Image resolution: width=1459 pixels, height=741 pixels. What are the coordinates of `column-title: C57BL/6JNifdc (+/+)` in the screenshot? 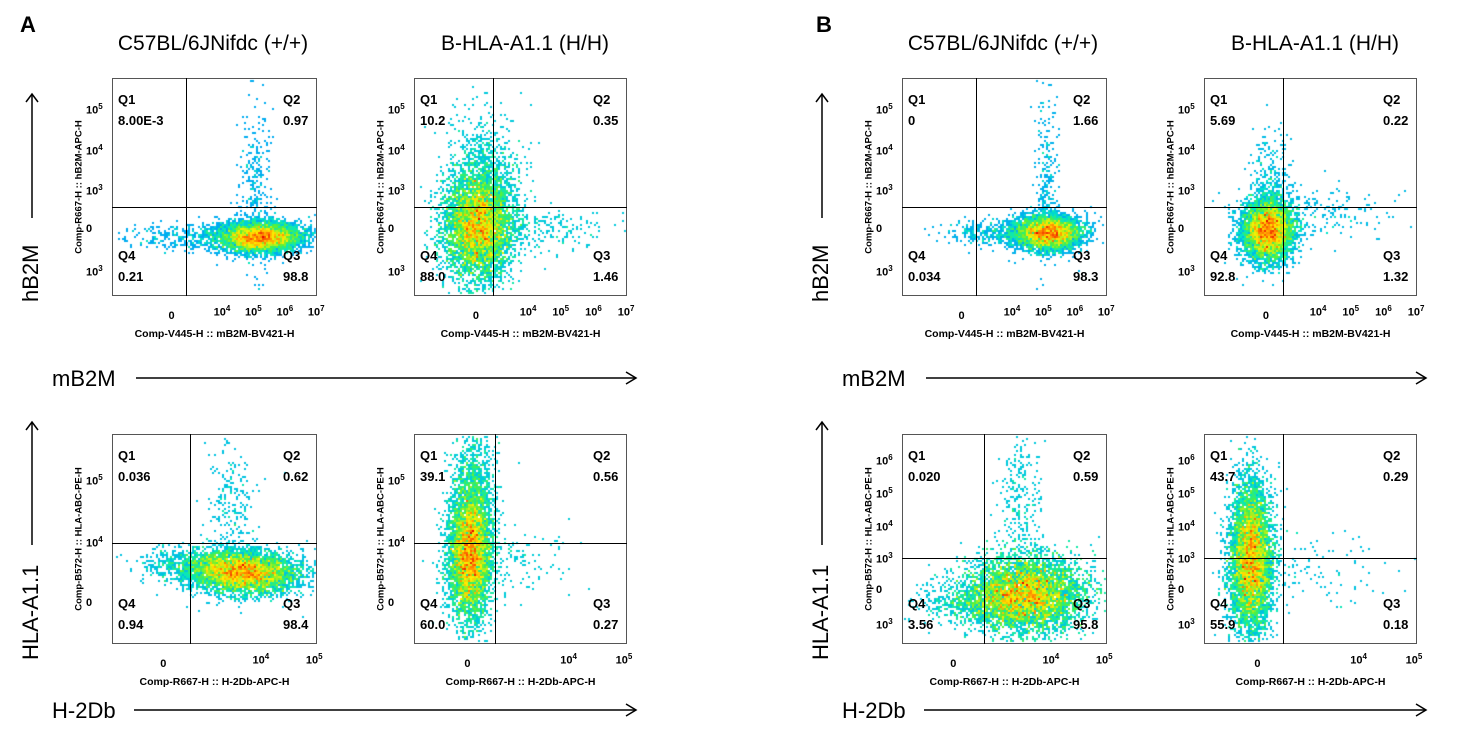 It's located at (213, 43).